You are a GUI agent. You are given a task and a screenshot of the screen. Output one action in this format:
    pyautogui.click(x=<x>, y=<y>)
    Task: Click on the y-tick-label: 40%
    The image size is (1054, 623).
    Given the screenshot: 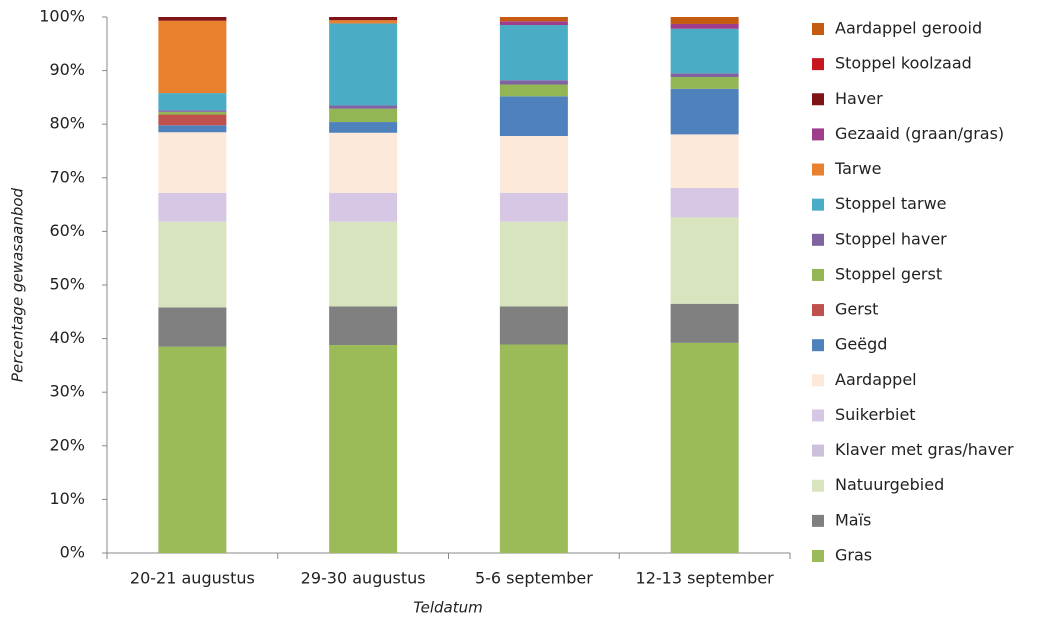 What is the action you would take?
    pyautogui.click(x=67, y=337)
    